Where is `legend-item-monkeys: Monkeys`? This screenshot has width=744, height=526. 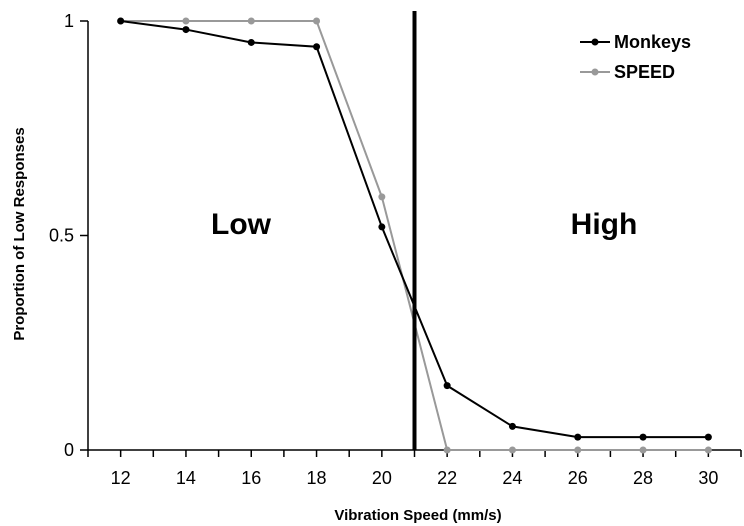 legend-item-monkeys: Monkeys is located at coordinates (635, 42).